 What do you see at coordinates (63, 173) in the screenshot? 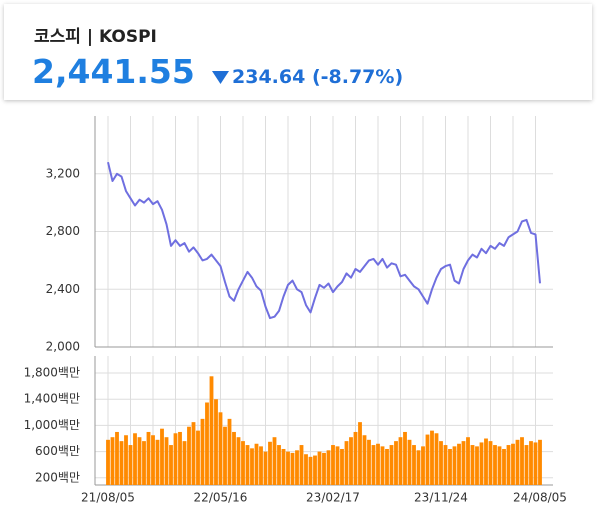
I see `y-tick-label: 3,200` at bounding box center [63, 173].